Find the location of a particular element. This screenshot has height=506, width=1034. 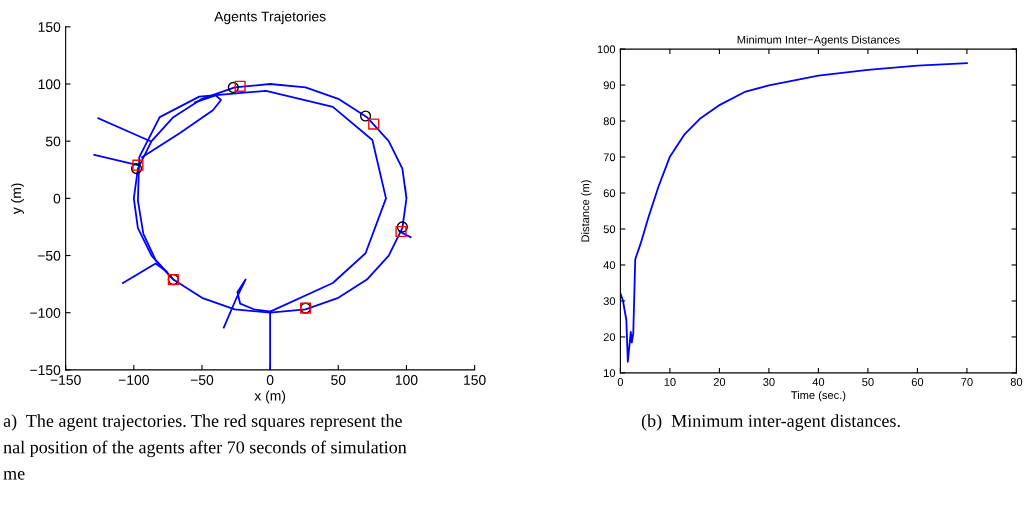

chart-title: Minimum Inter−Agents Distances is located at coordinates (818, 40).